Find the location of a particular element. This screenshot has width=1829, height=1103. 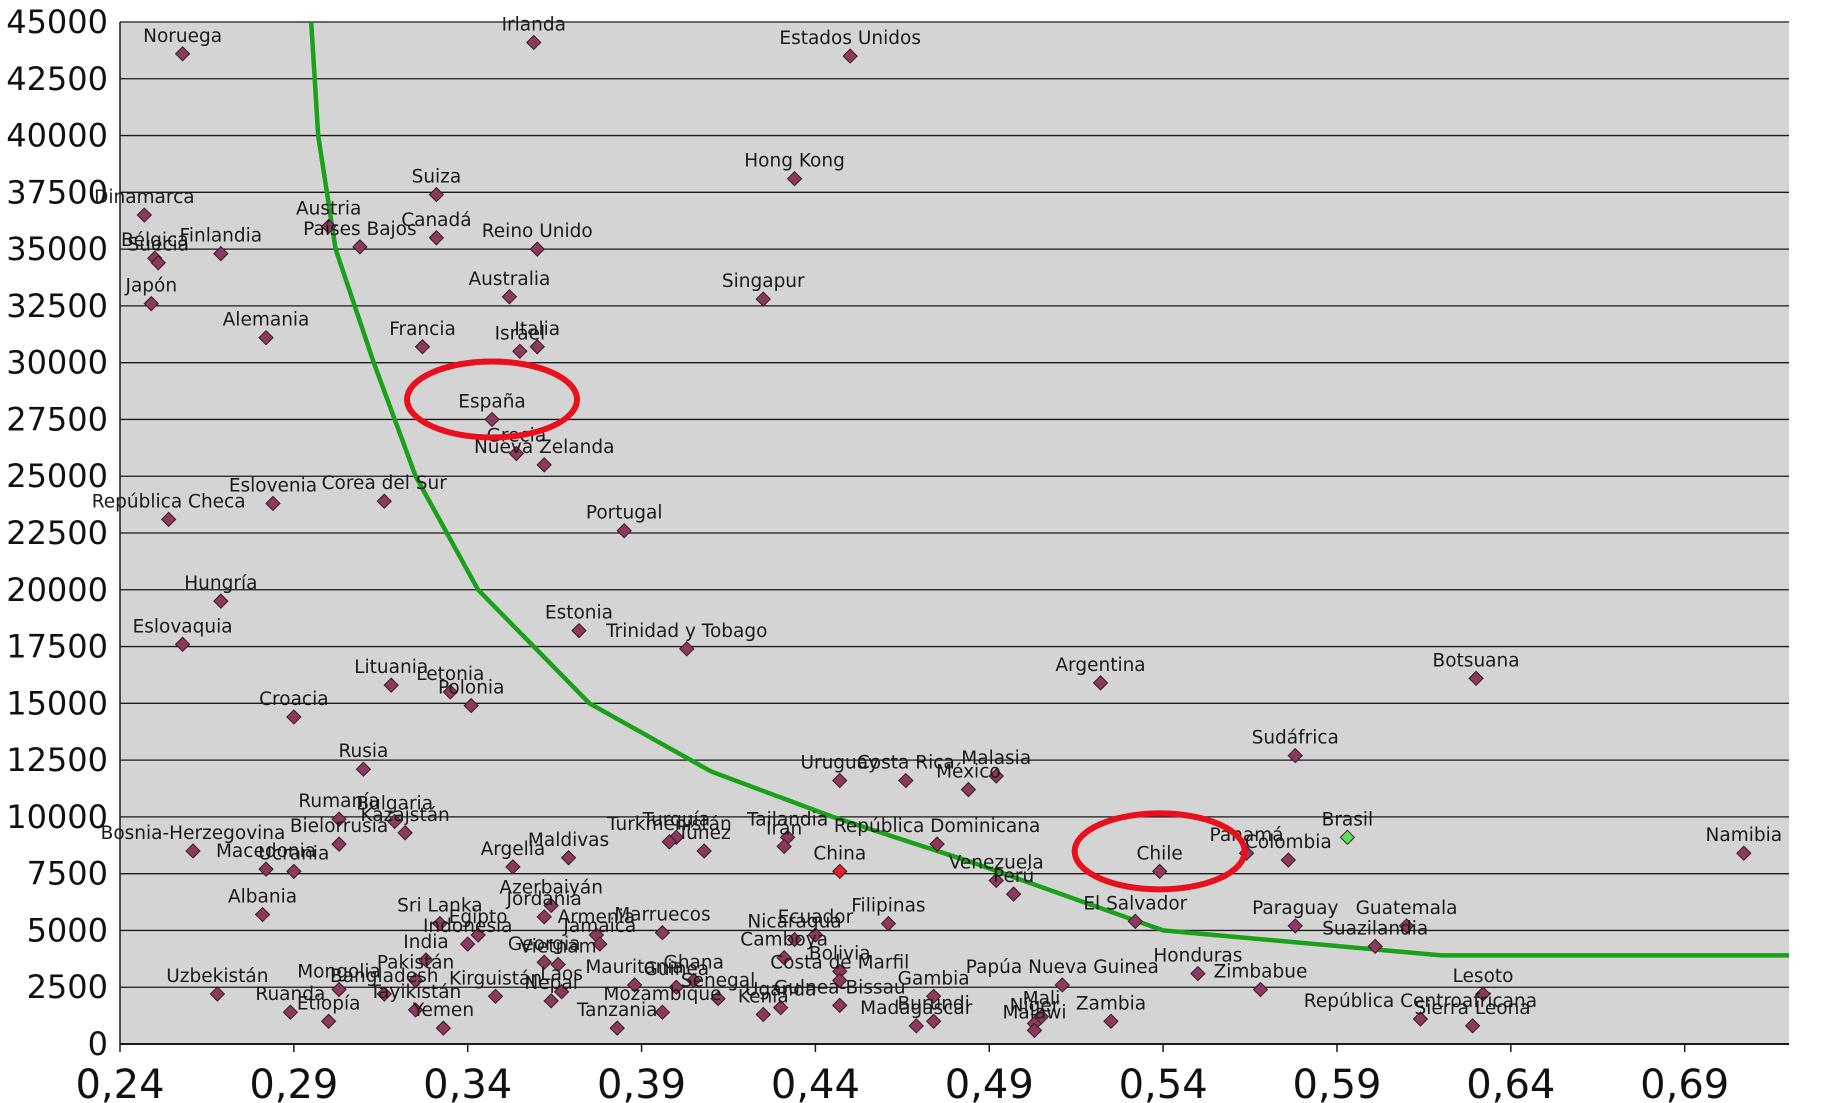

label-kazajstan: Kazajstán is located at coordinates (404, 815).